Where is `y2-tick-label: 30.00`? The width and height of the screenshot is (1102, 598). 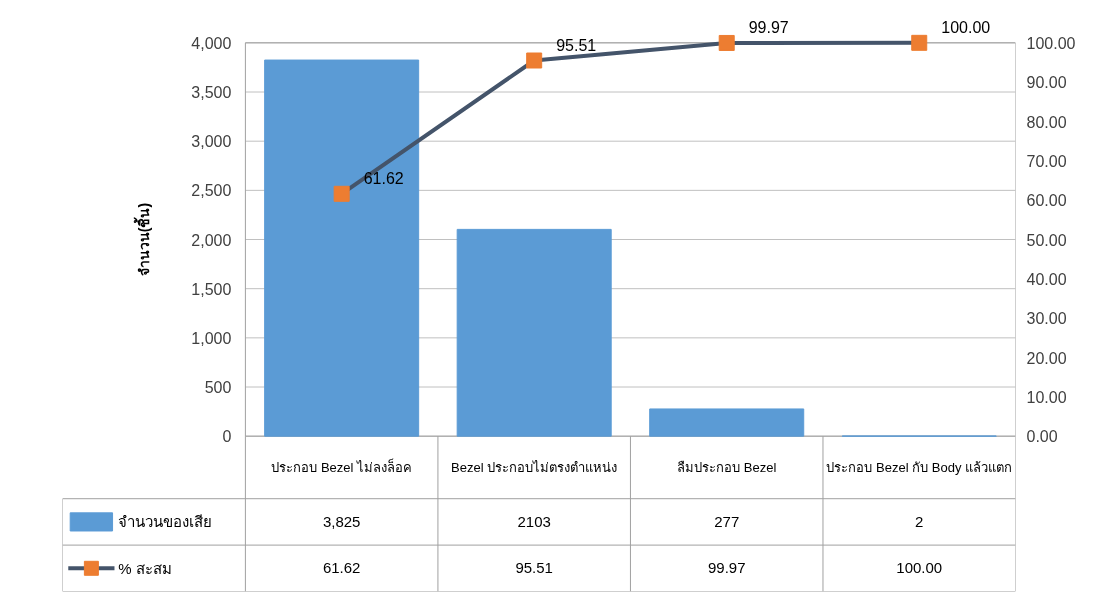 y2-tick-label: 30.00 is located at coordinates (1046, 319).